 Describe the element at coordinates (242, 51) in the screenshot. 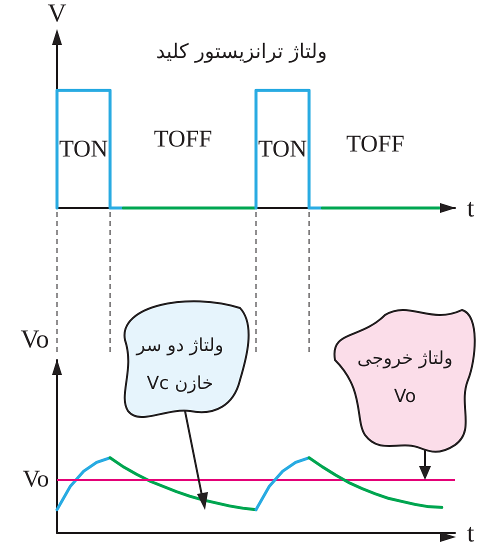

I see `chart-title: ولتاژ ترانزیستور کلید` at that location.